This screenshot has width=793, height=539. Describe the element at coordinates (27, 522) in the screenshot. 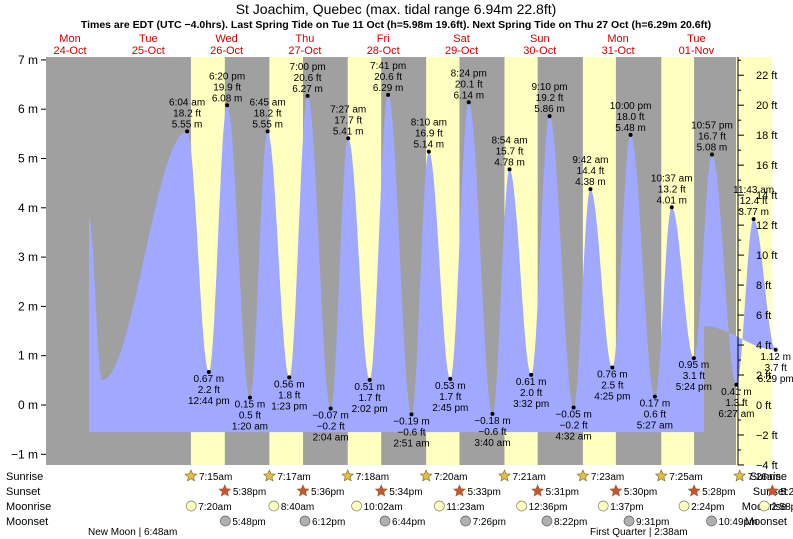

I see `row-label-left: Moonset` at that location.